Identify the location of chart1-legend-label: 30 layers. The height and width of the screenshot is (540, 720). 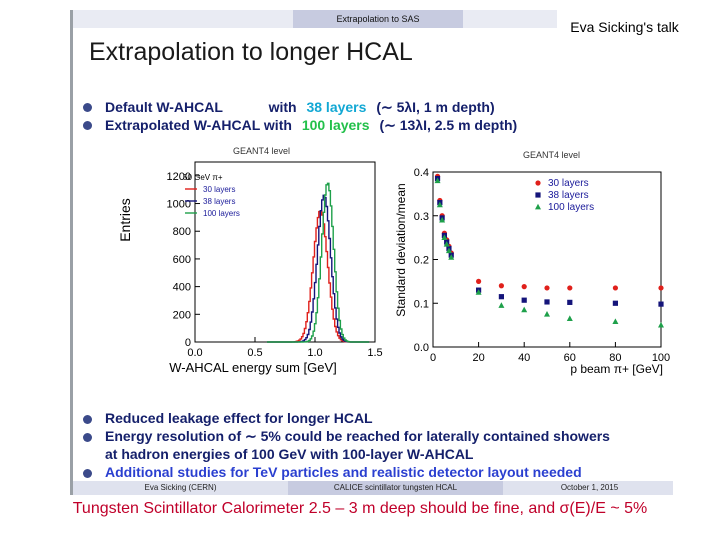
(219, 189).